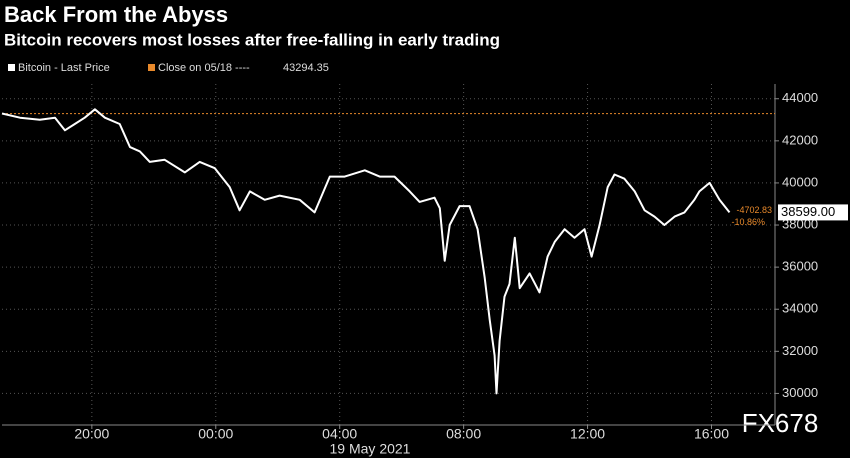  Describe the element at coordinates (748, 222) in the screenshot. I see `change-pct-label: -10.86%` at that location.